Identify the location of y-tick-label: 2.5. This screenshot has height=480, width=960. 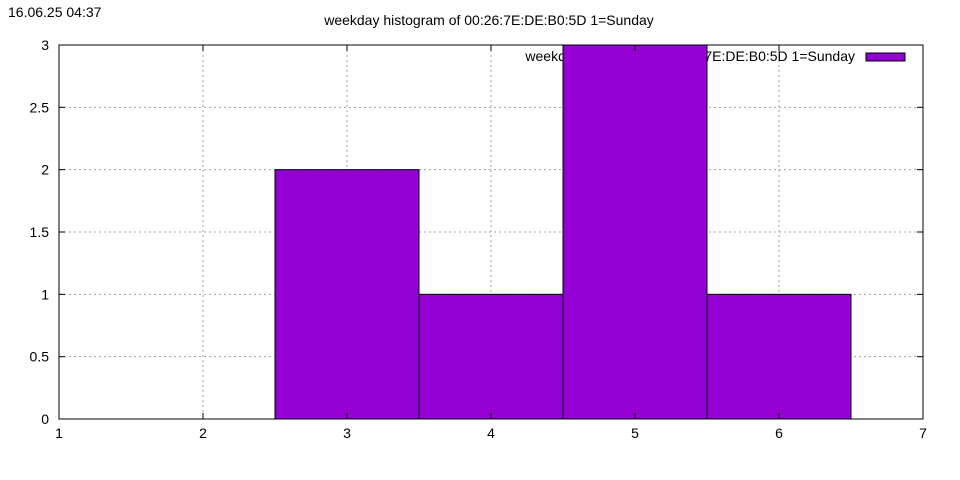
(40, 107).